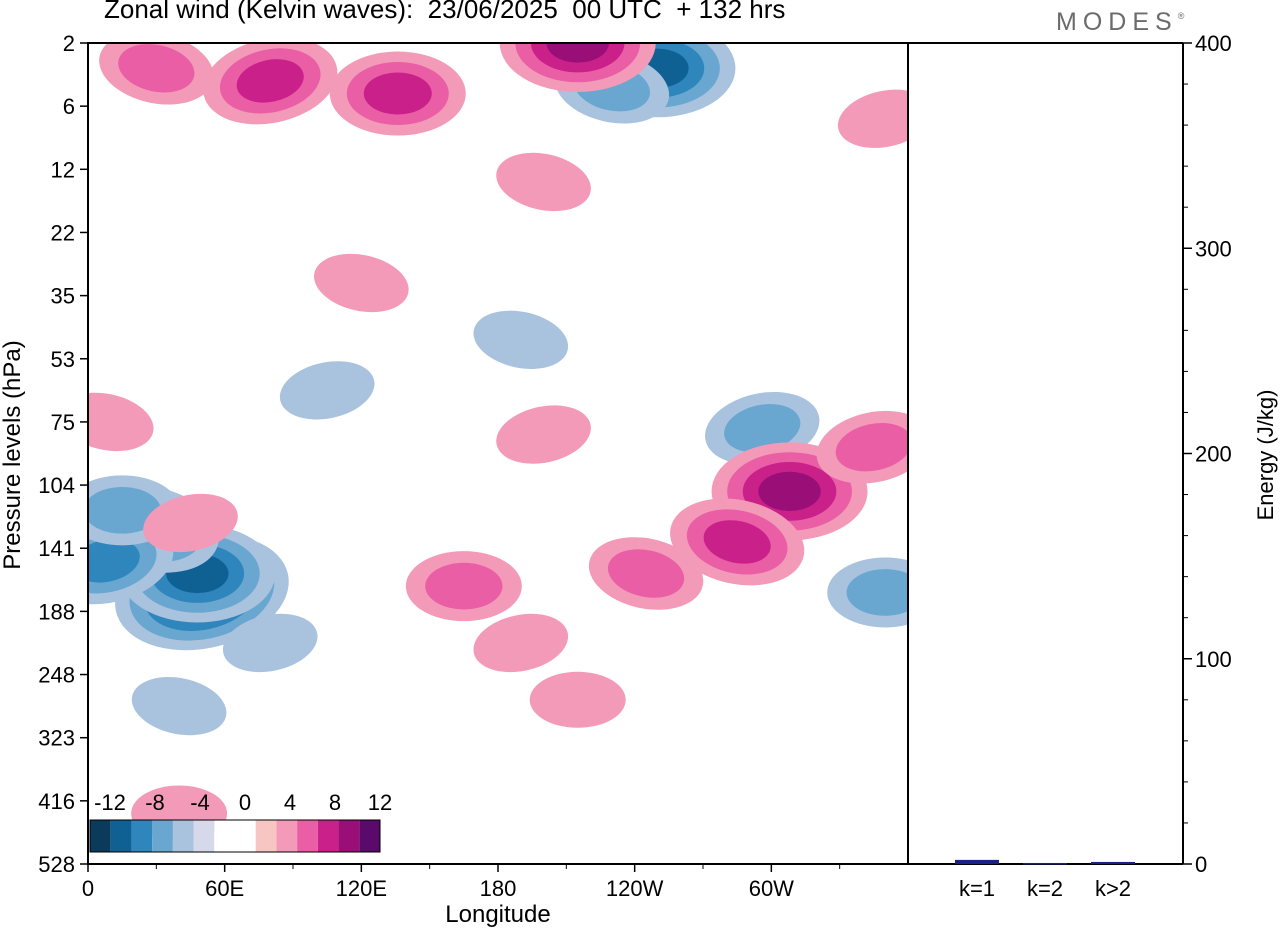 The height and width of the screenshot is (930, 1280). What do you see at coordinates (635, 888) in the screenshot?
I see `x-tick-label: 120W` at bounding box center [635, 888].